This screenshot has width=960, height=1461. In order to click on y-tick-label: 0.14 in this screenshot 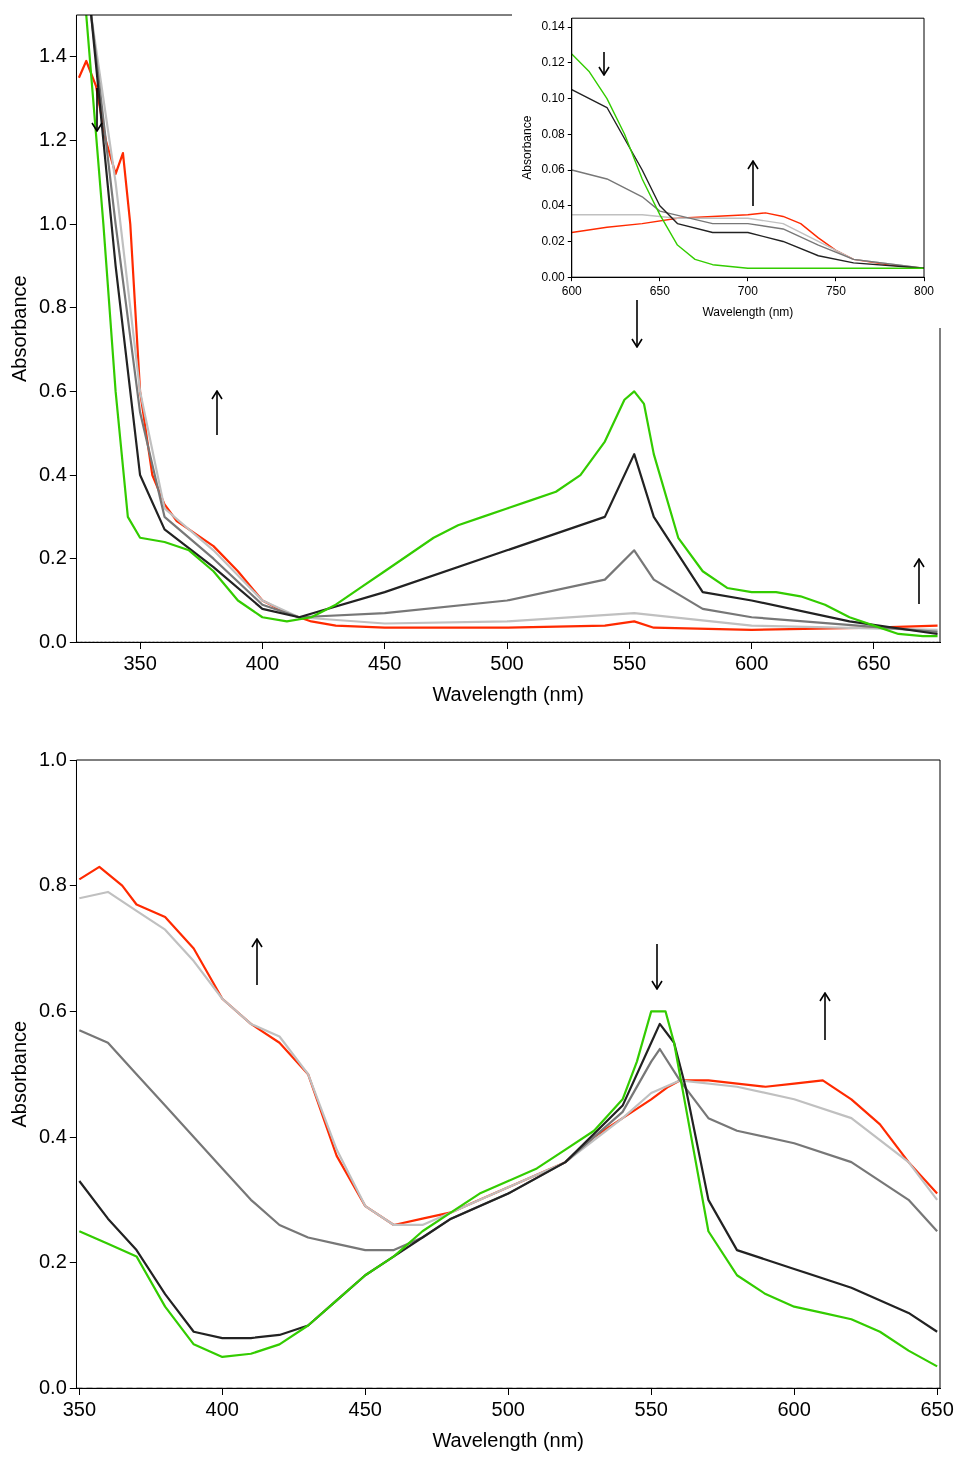, I will do `click(553, 26)`.